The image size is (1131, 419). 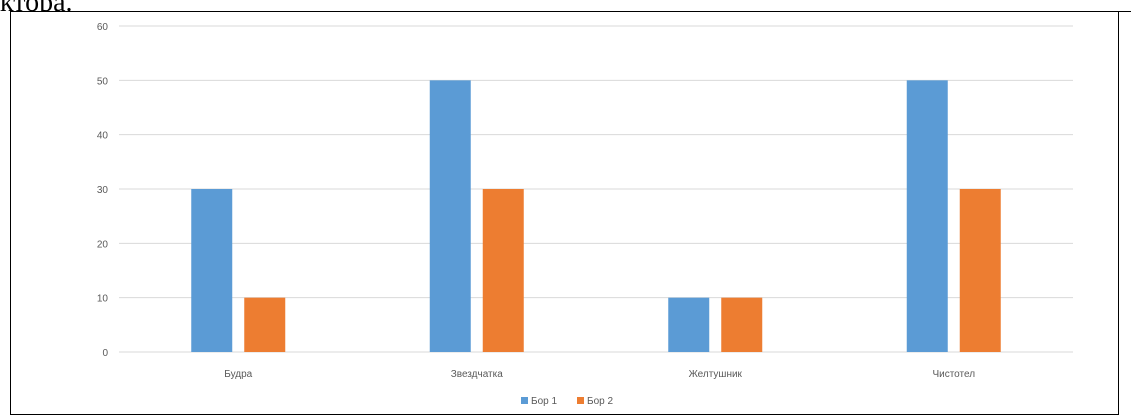 I want to click on y-tick-label: 40, so click(x=103, y=136).